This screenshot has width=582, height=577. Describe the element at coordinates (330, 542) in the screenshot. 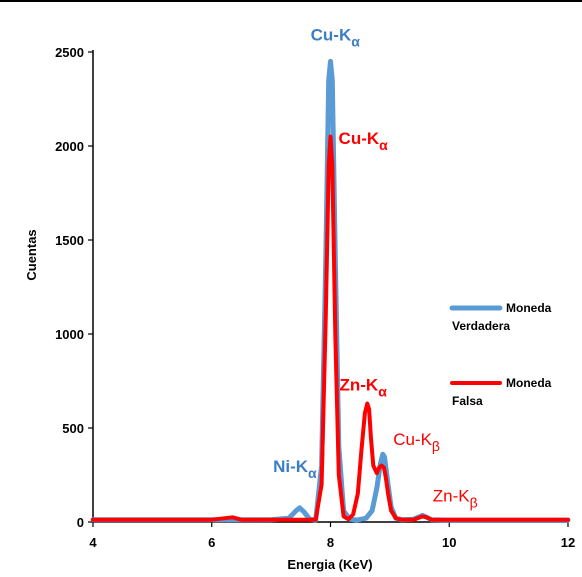

I see `x-tick-label: 8` at that location.